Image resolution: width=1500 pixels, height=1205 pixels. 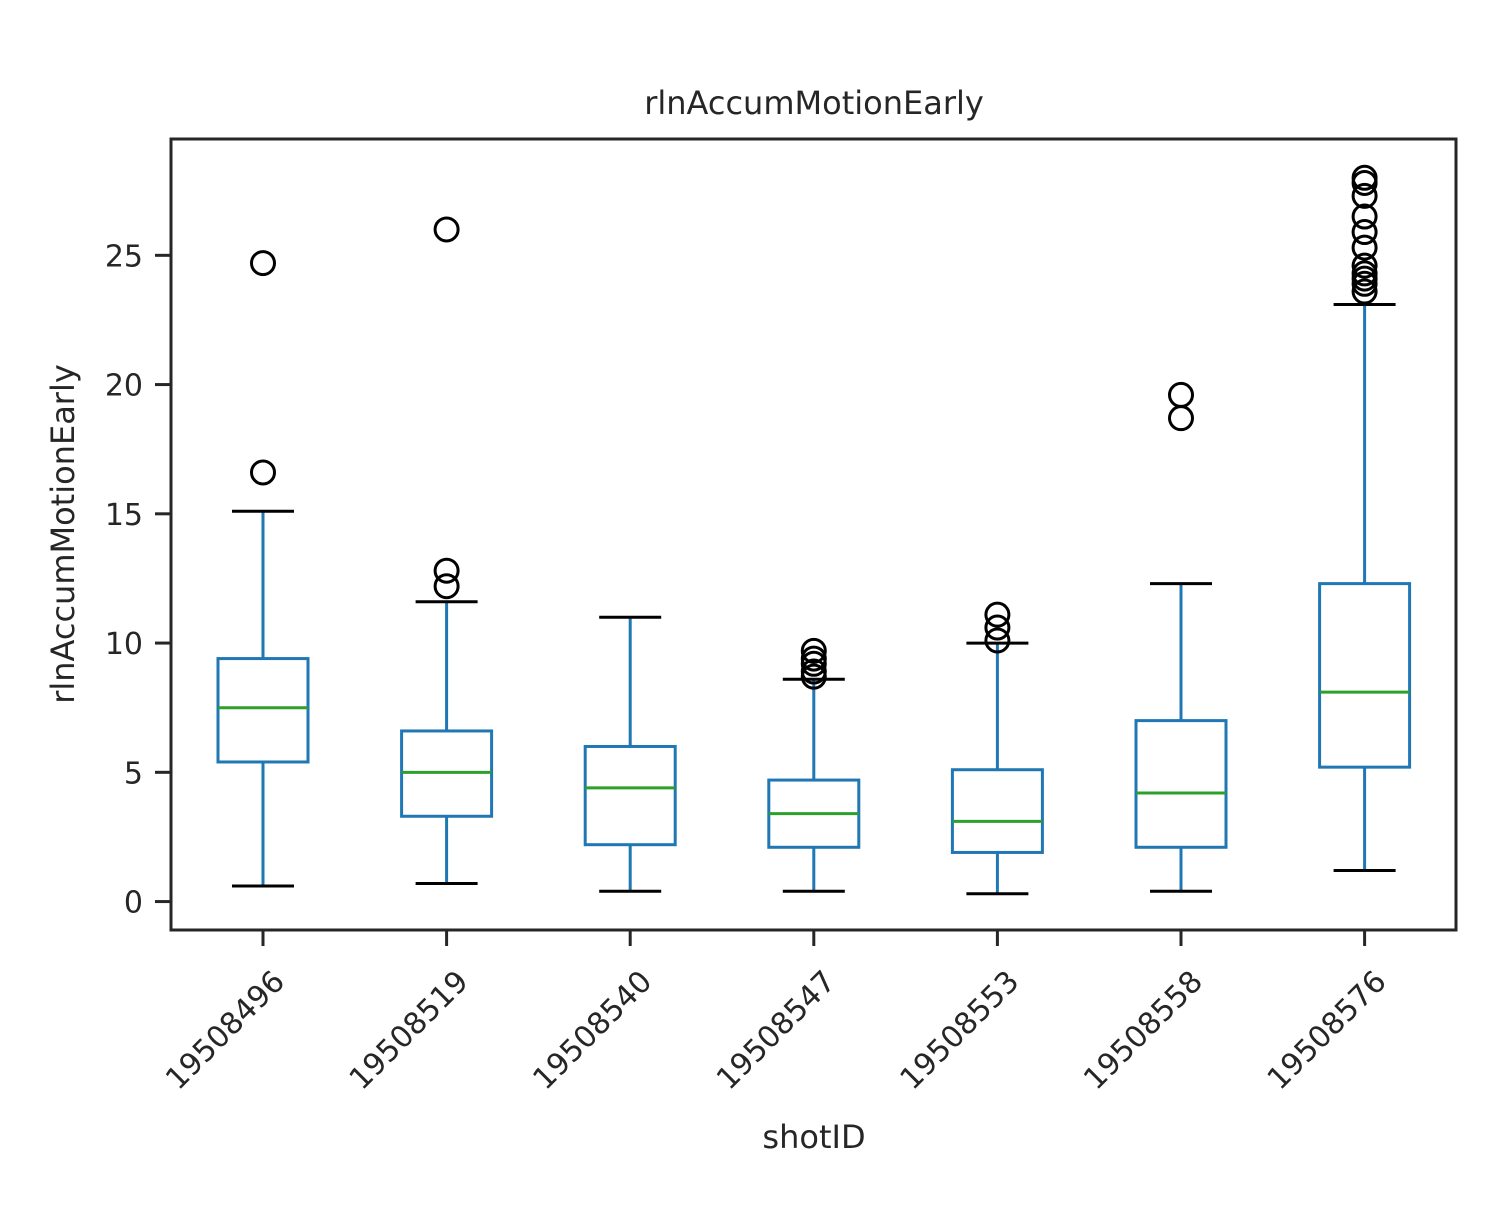 What do you see at coordinates (409, 1030) in the screenshot?
I see `x-tick-label: 19508519` at bounding box center [409, 1030].